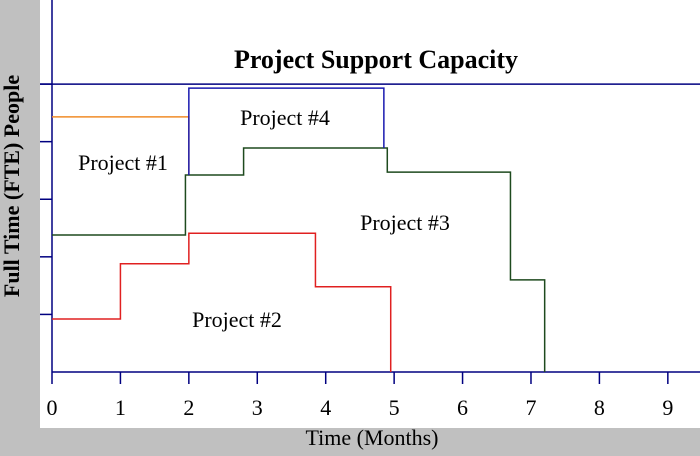  What do you see at coordinates (530, 407) in the screenshot?
I see `x-tick-label: 7` at bounding box center [530, 407].